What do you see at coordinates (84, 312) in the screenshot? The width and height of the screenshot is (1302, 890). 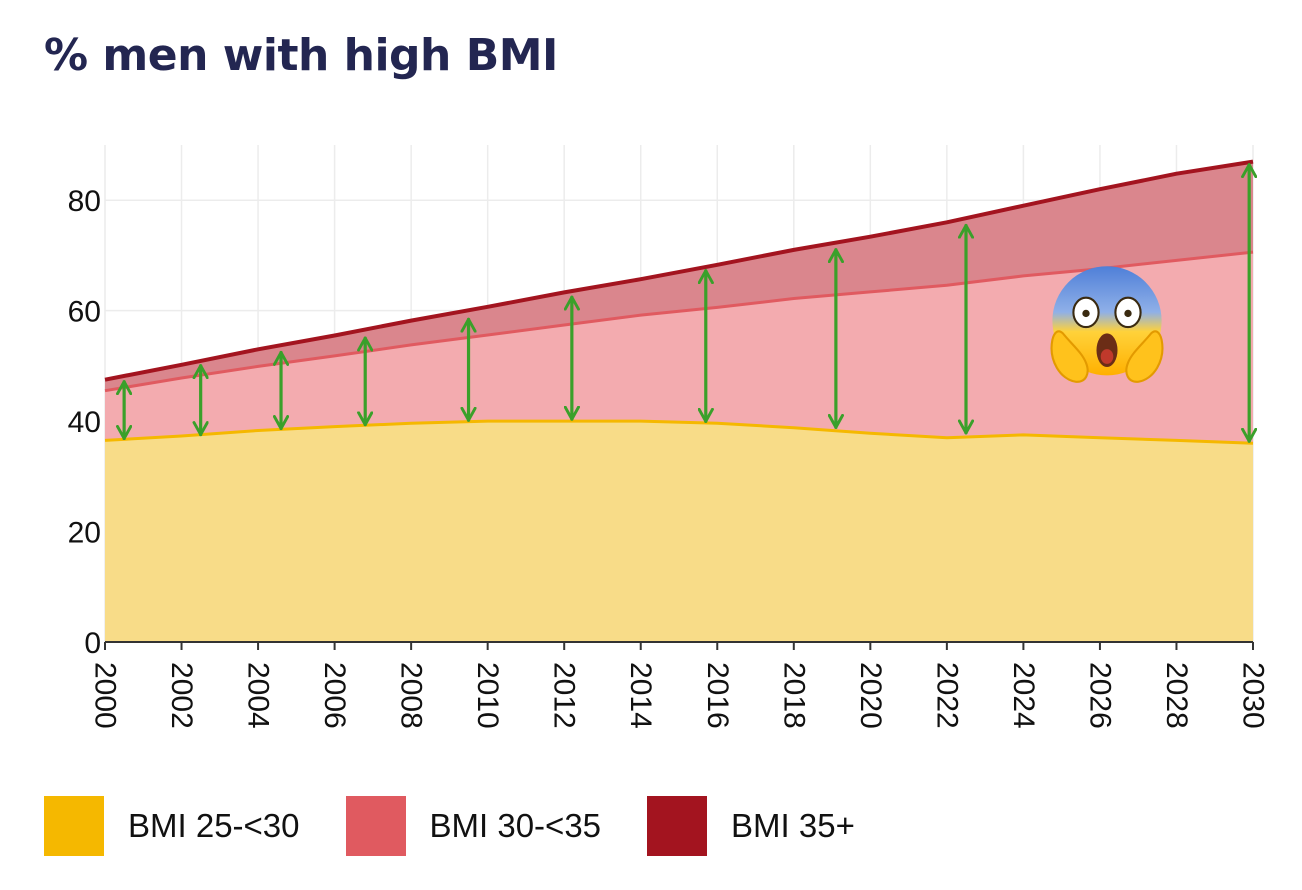 I see `y-tick-label-3: 60` at bounding box center [84, 312].